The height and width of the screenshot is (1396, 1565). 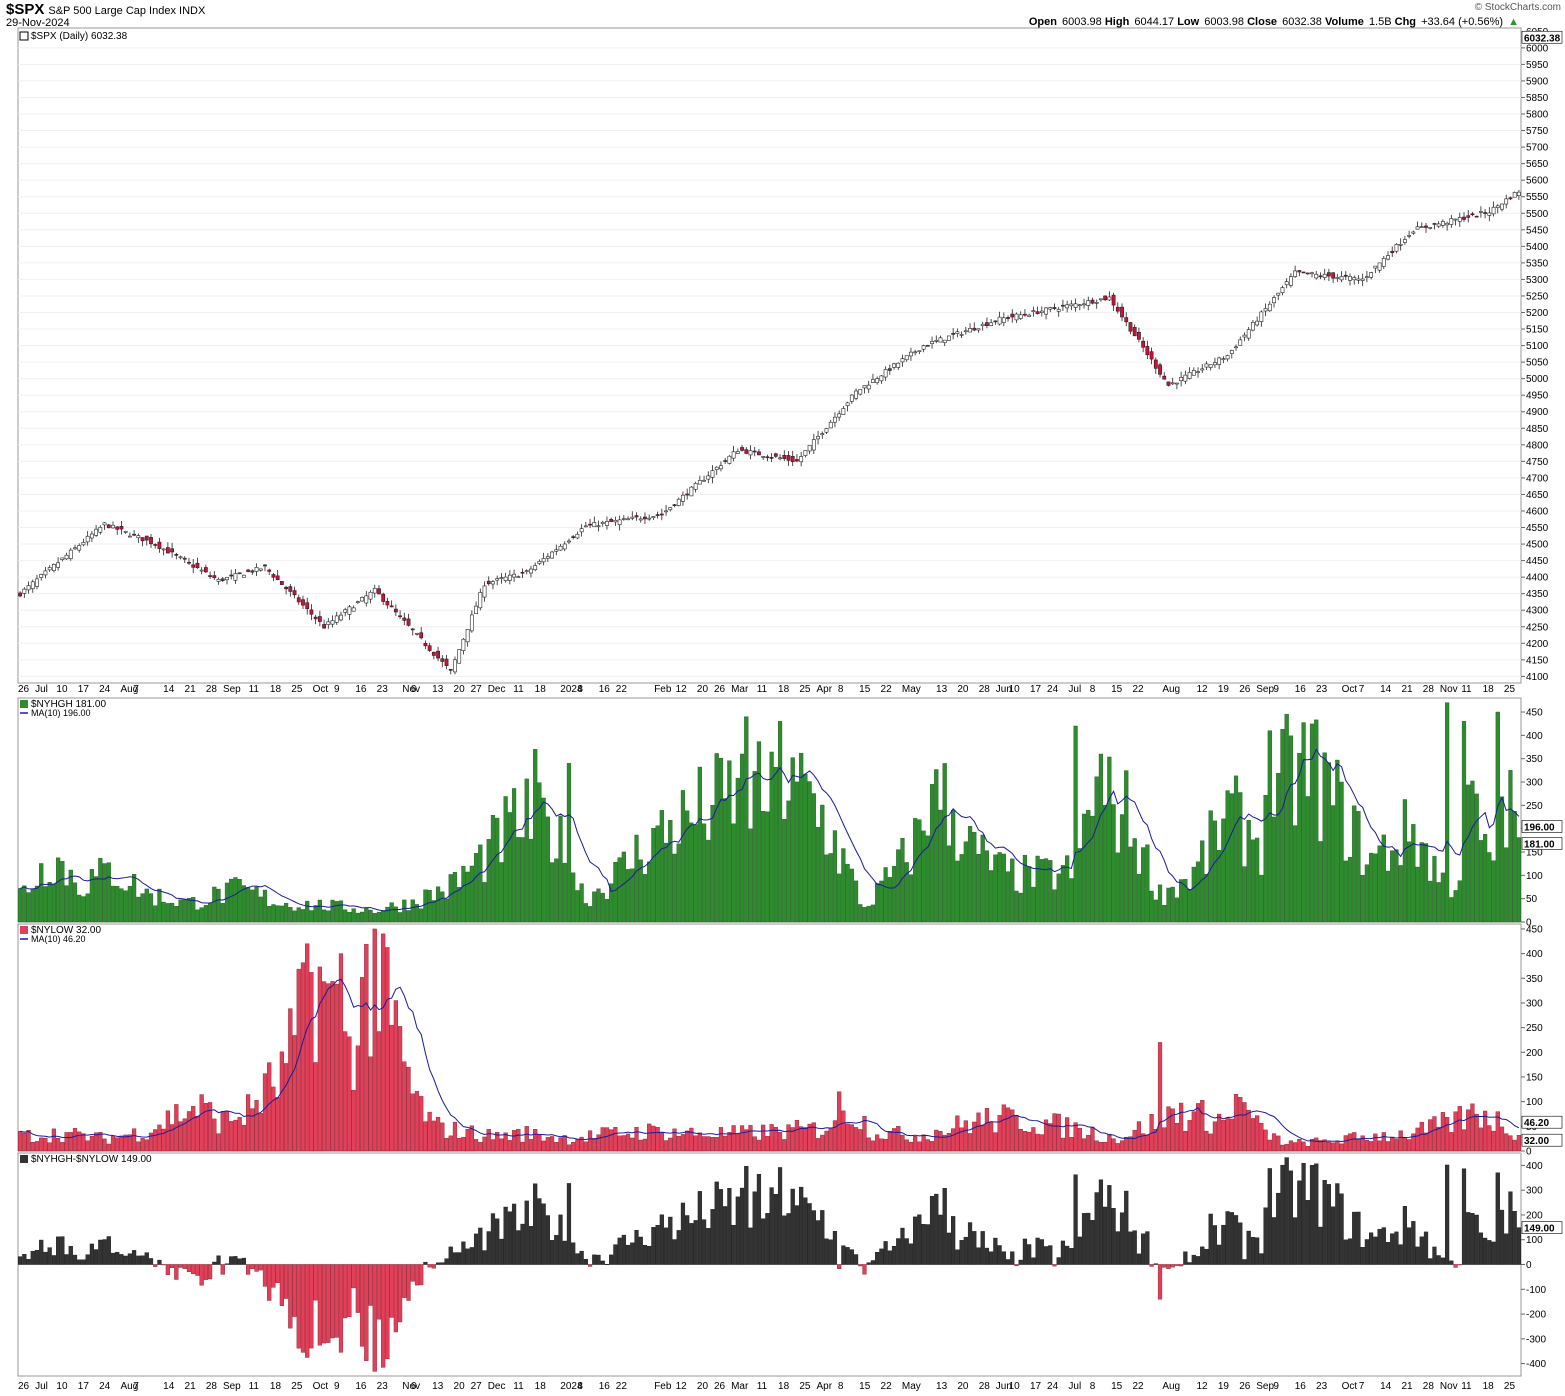 What do you see at coordinates (1224, 689) in the screenshot?
I see `price-x-date-label: 19` at bounding box center [1224, 689].